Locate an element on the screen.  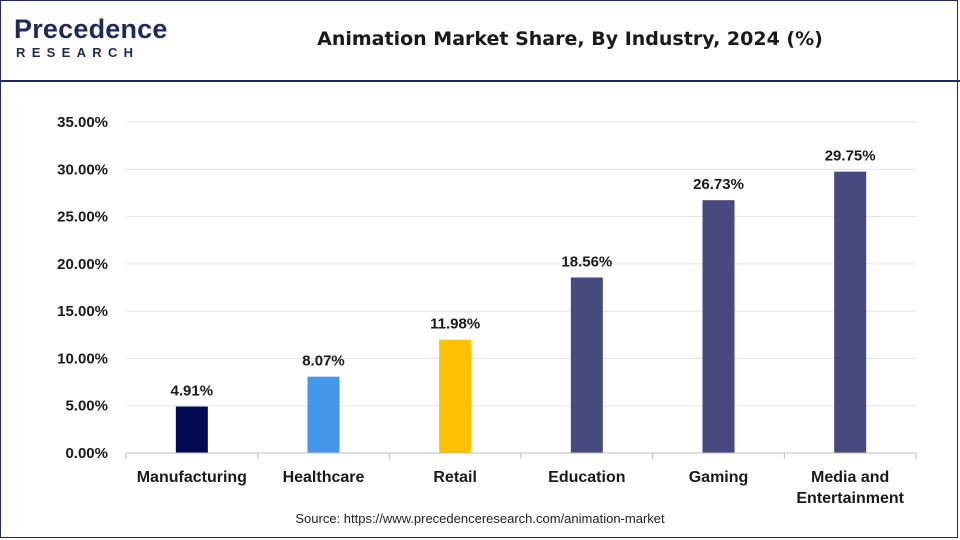
x-tick-label: Media and Entertainment is located at coordinates (850, 488).